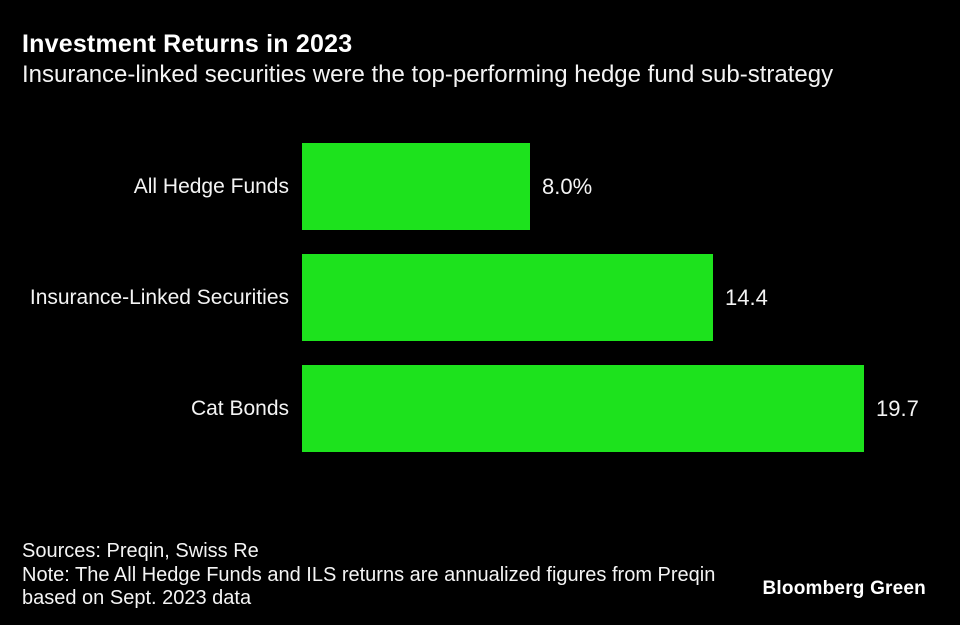 The image size is (960, 625). I want to click on note-line-2: based on Sept. 2023 data, so click(137, 598).